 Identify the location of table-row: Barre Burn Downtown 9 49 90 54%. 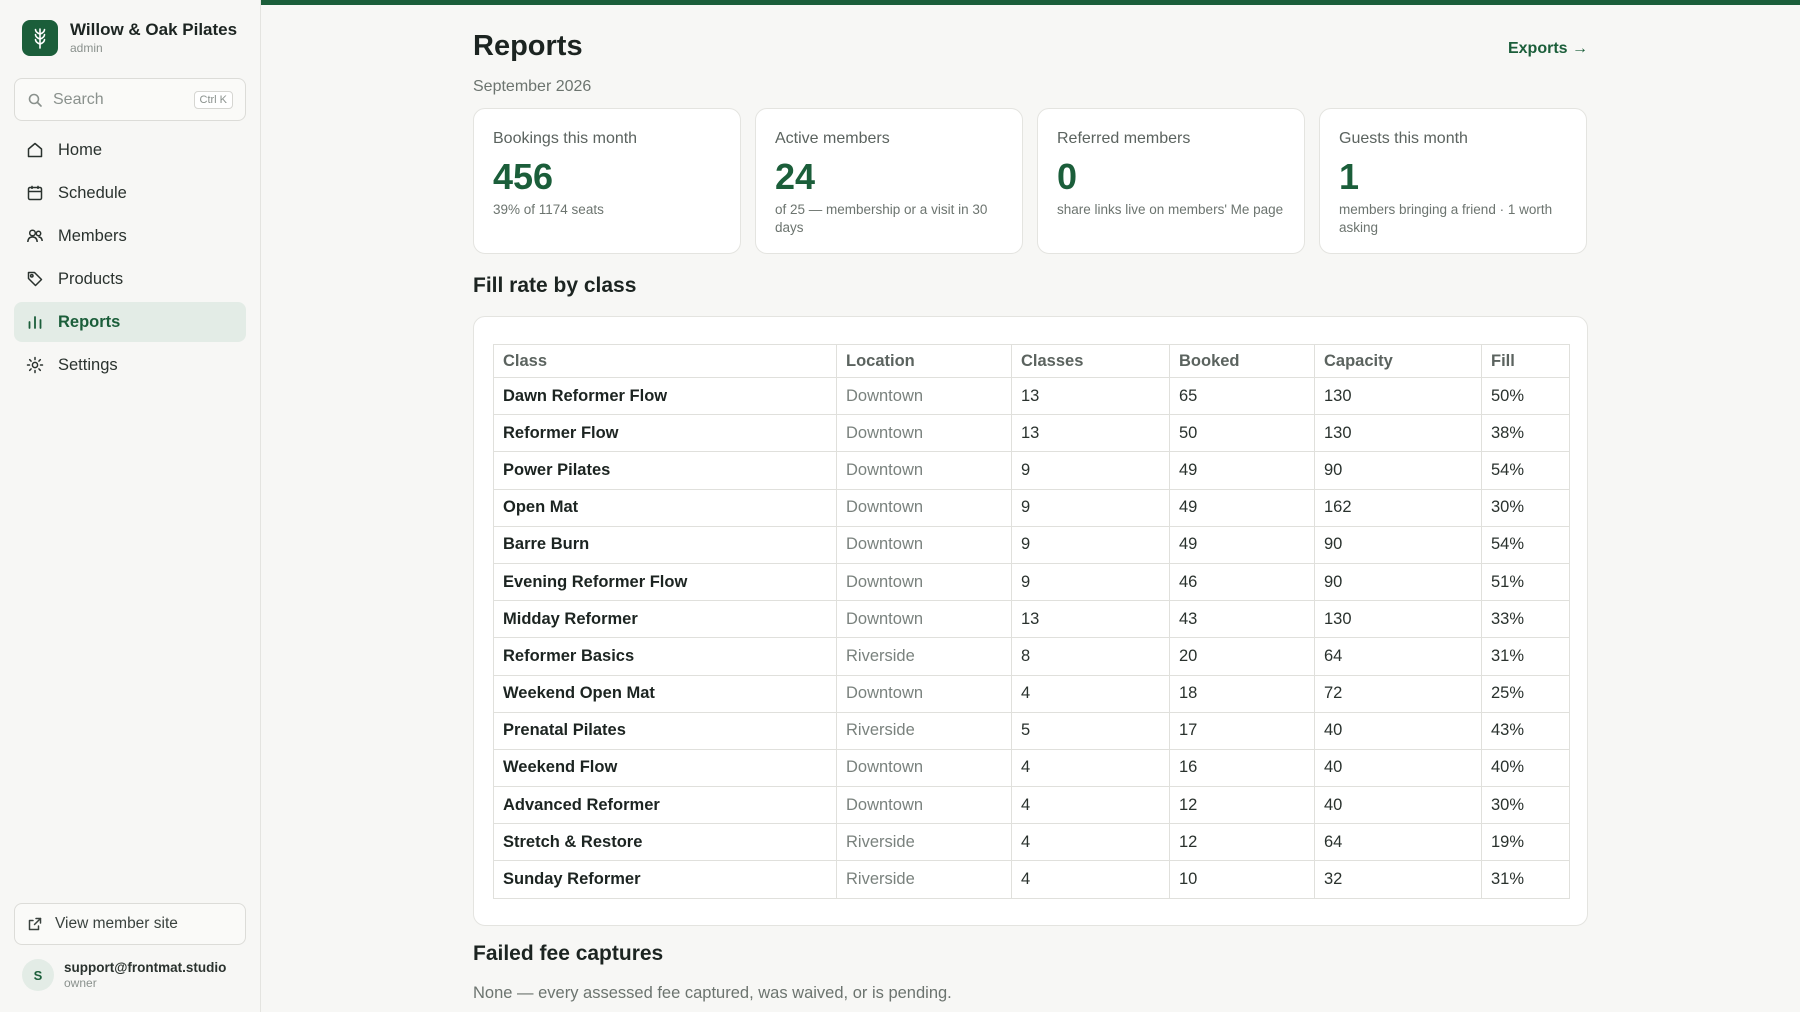
(1031, 544).